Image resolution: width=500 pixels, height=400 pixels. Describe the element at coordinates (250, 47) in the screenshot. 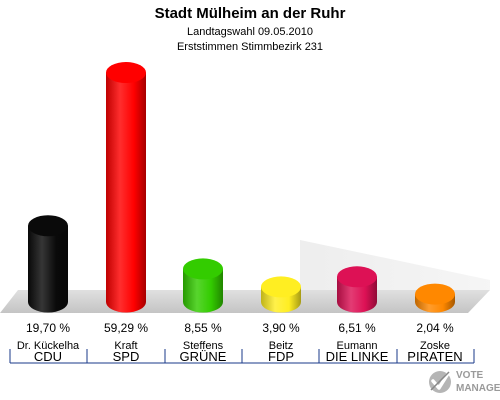

I see `chart-subtitle-district: Erststimmen Stimmbezirk 231` at that location.